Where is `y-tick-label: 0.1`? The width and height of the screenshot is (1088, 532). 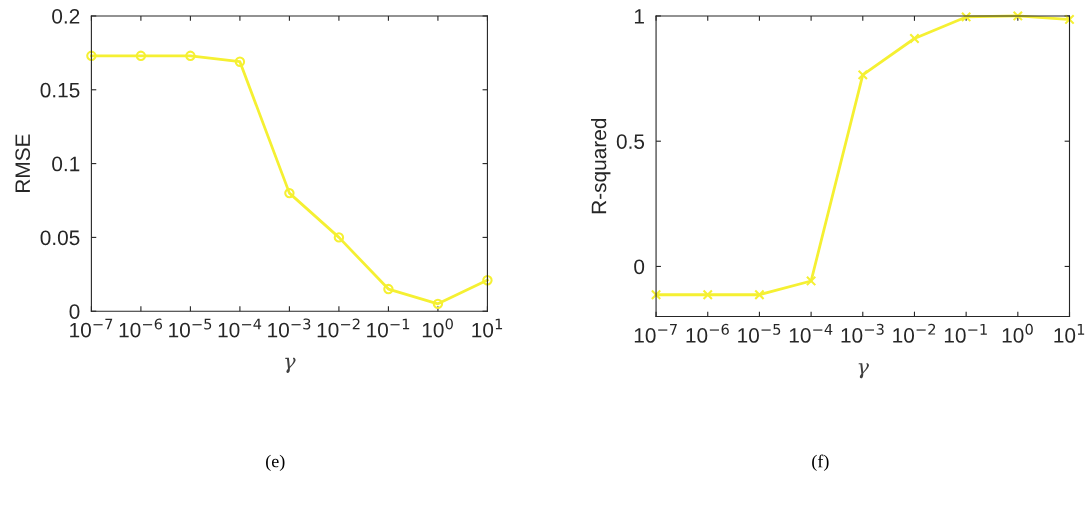 y-tick-label: 0.1 is located at coordinates (66, 164).